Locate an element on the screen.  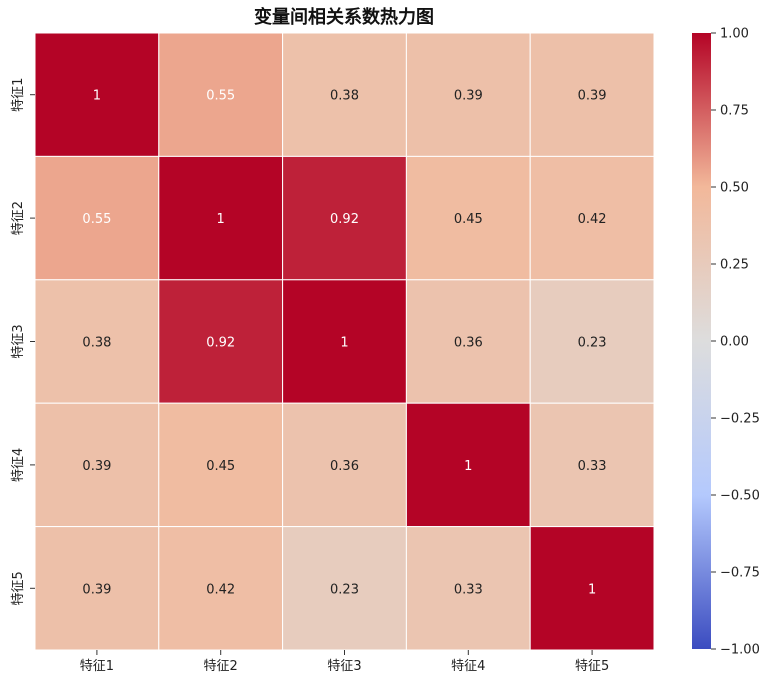
colorbar-tick-label: 0.25 is located at coordinates (734, 265).